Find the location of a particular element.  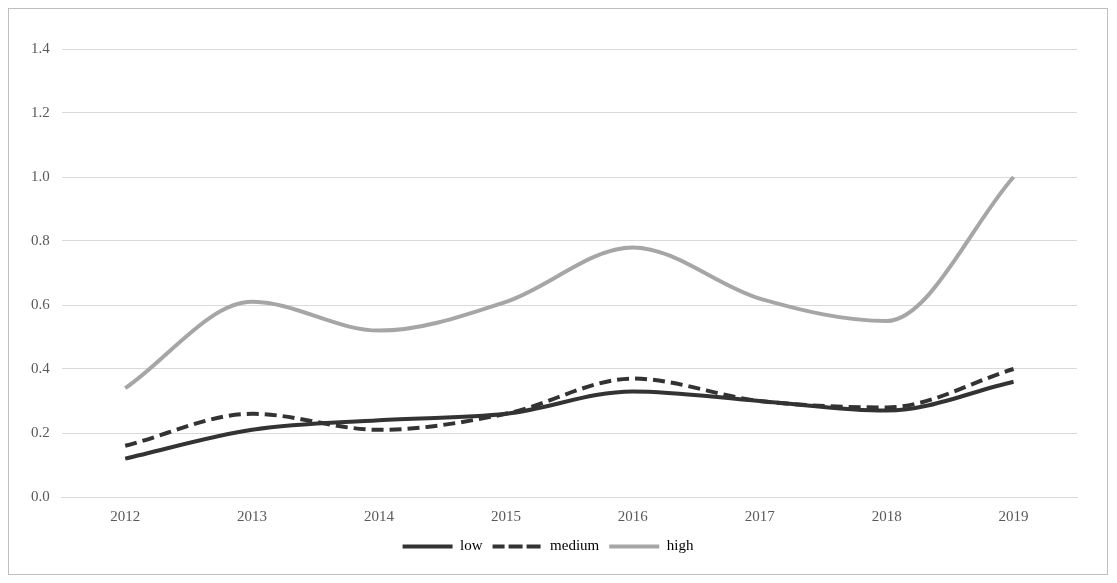

x-tick-label: 2013 is located at coordinates (252, 515).